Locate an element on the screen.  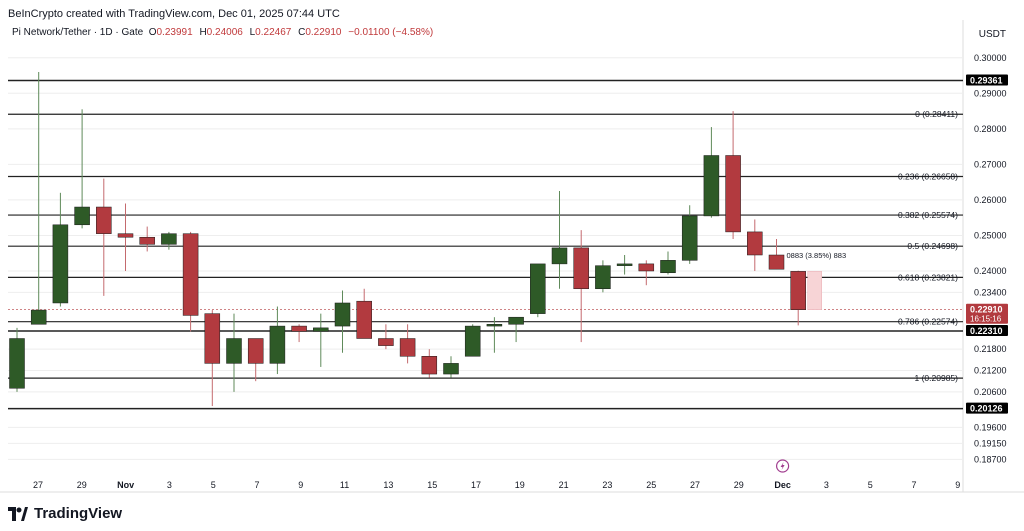
x-tick-label: 15 is located at coordinates (432, 485).